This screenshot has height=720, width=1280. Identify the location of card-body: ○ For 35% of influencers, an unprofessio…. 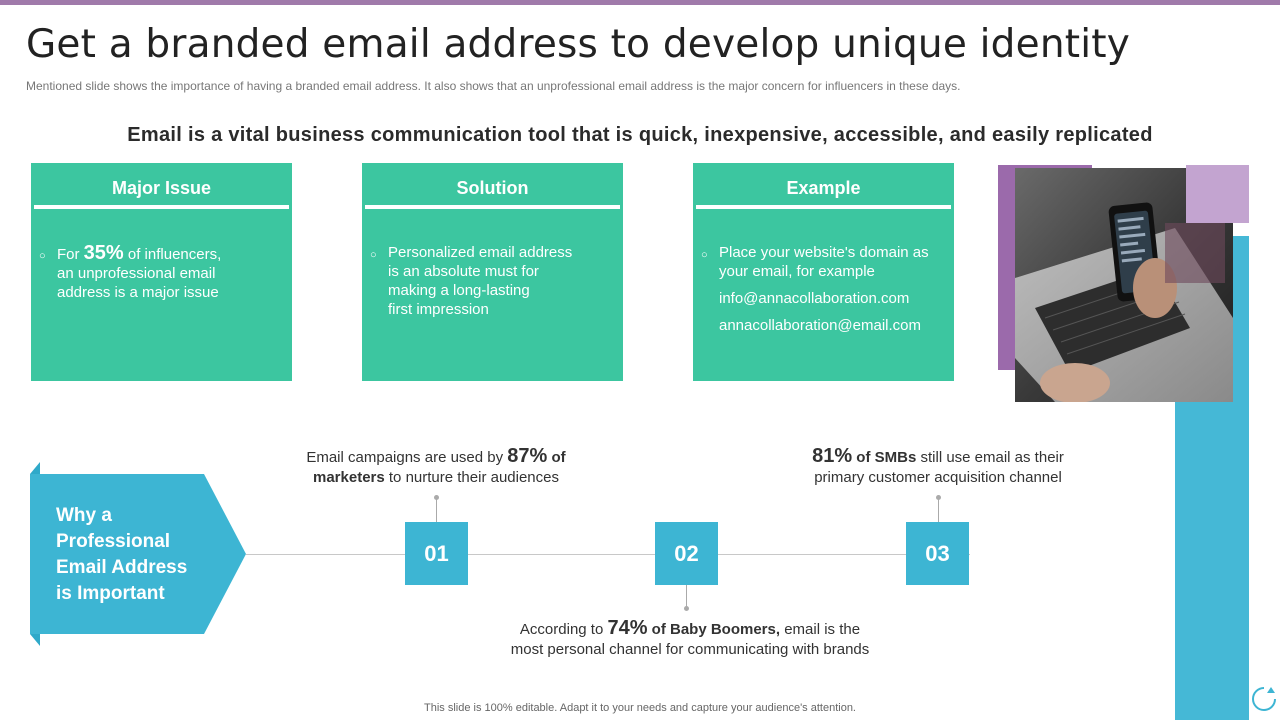
(158, 272).